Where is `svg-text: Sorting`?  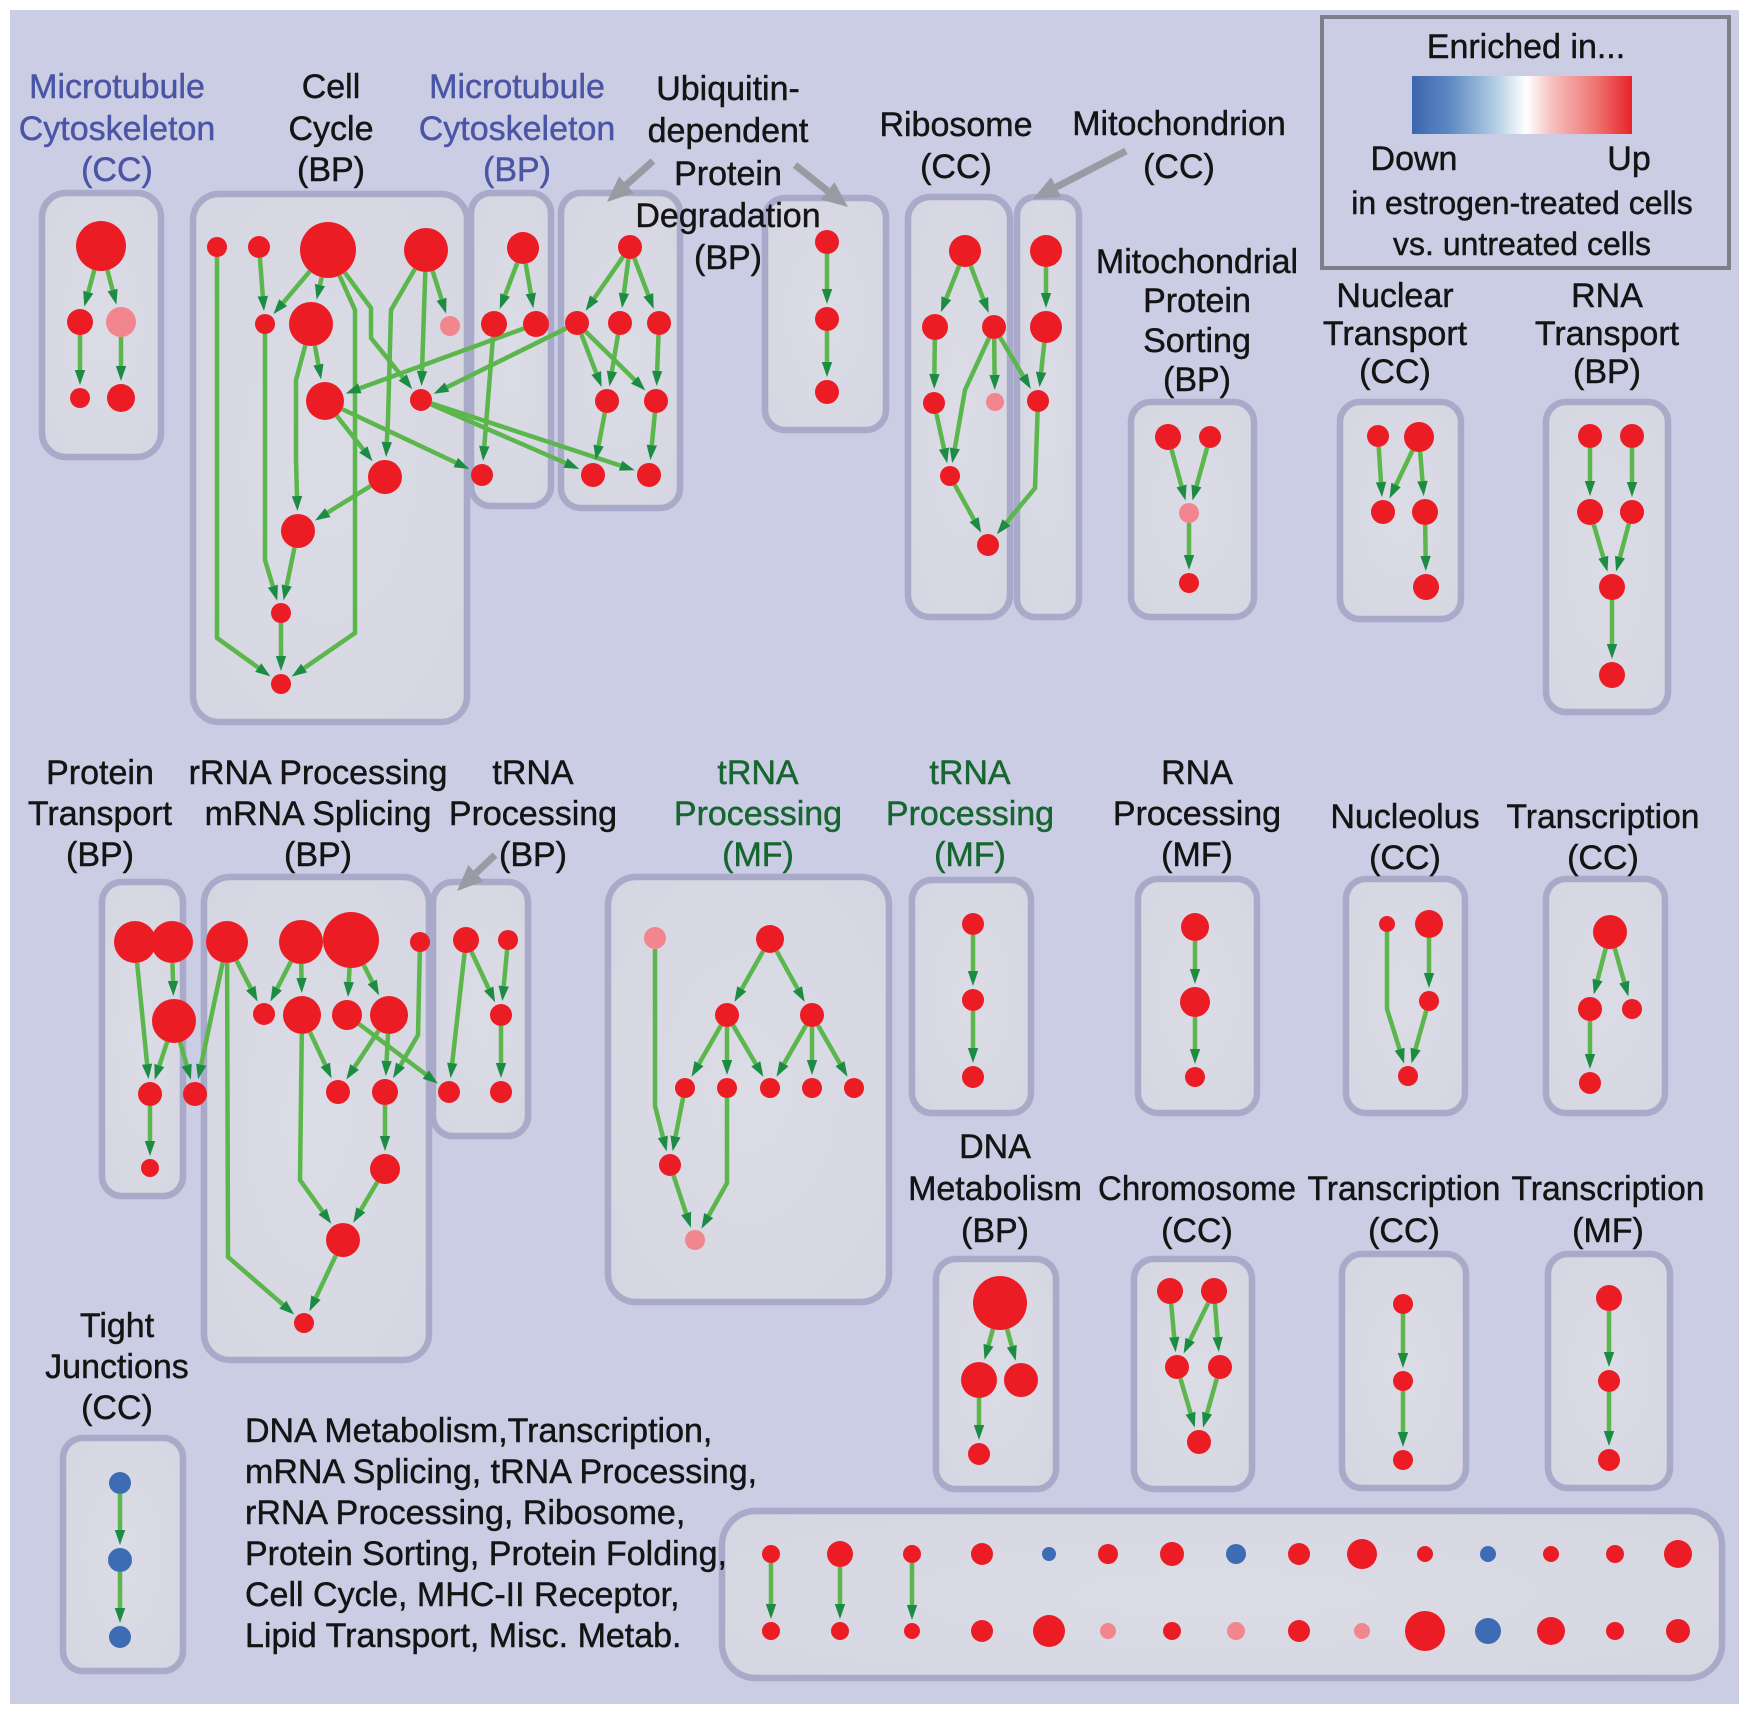
svg-text: Sorting is located at coordinates (1197, 341).